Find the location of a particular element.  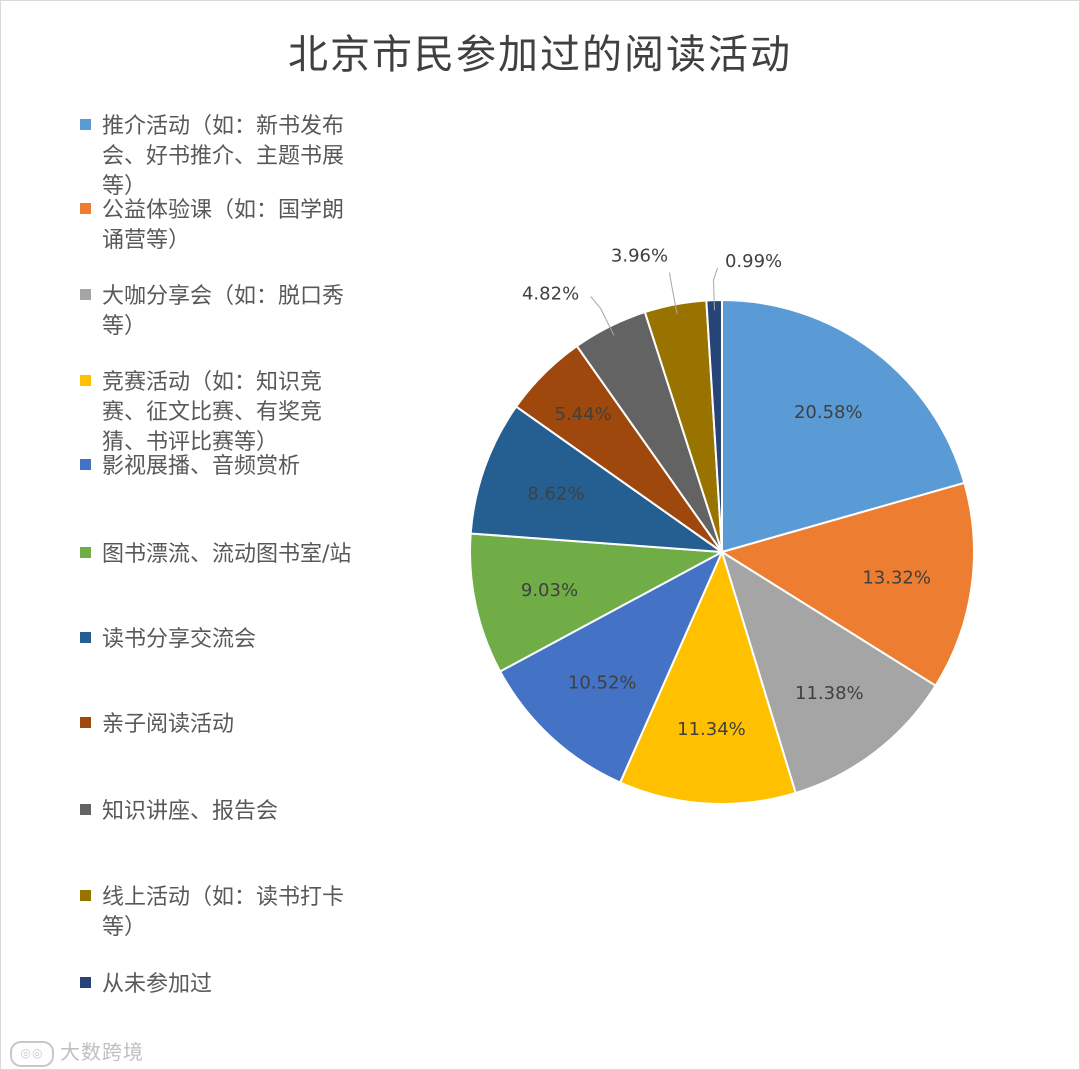

legend-label-line: 公益体验课（如：国学朗 is located at coordinates (223, 210).